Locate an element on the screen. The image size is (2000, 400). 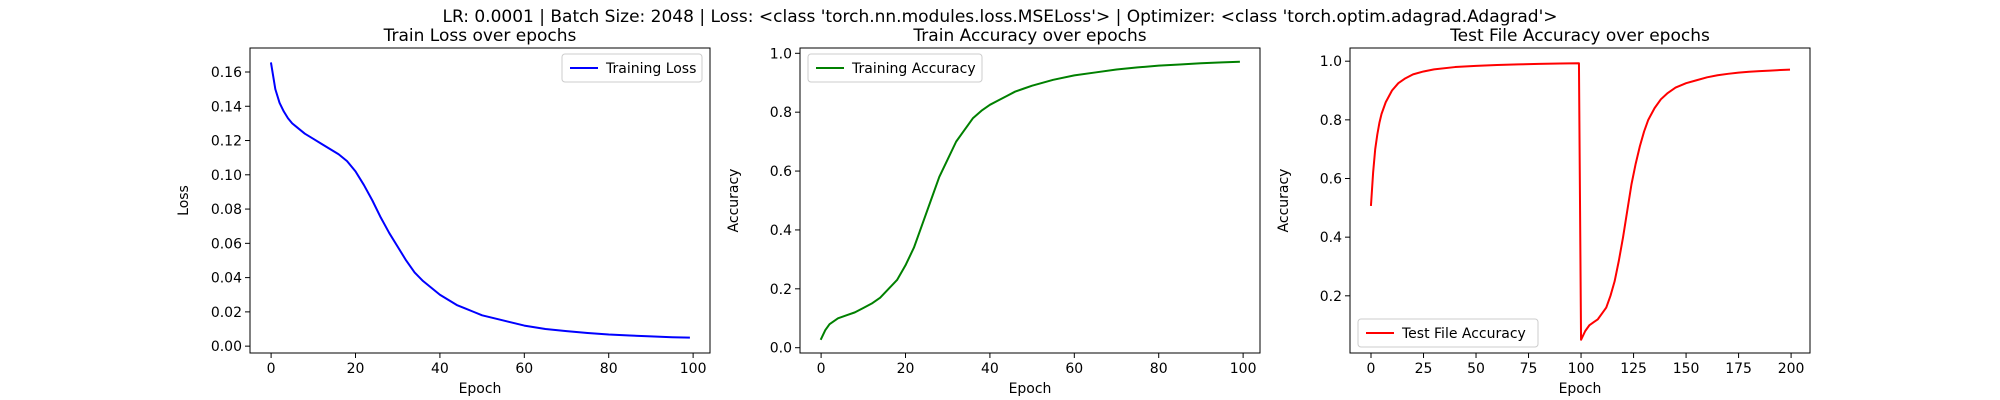
legend: Test File Accuracy is located at coordinates (1448, 333).